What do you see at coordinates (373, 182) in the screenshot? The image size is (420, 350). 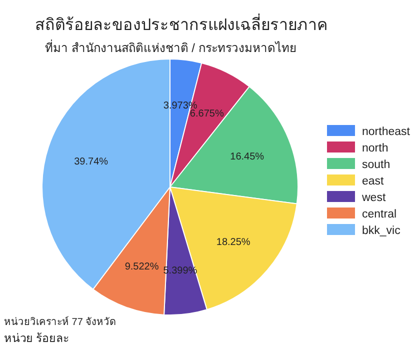 I see `legend-label: east` at bounding box center [373, 182].